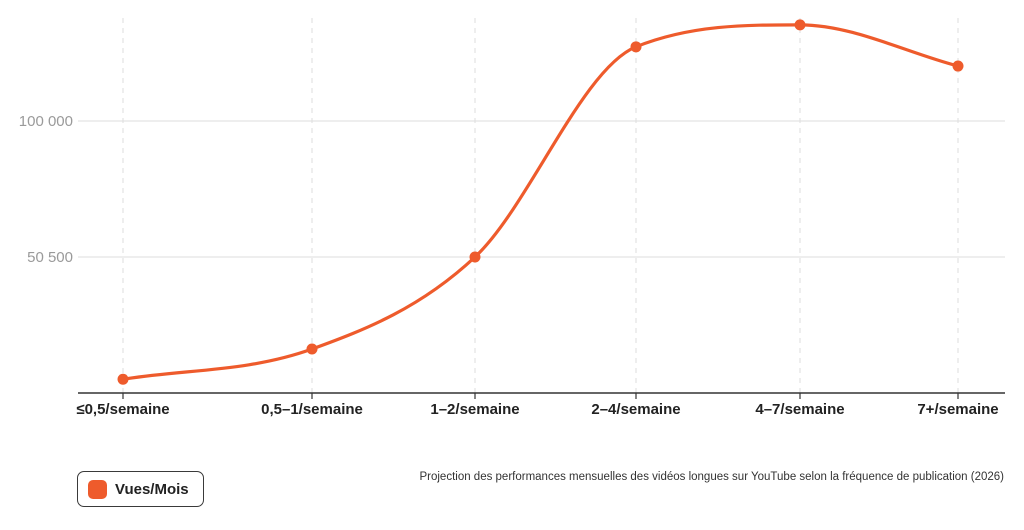 This screenshot has height=530, width=1024. Describe the element at coordinates (152, 489) in the screenshot. I see `legend-label: Vues/Mois` at that location.